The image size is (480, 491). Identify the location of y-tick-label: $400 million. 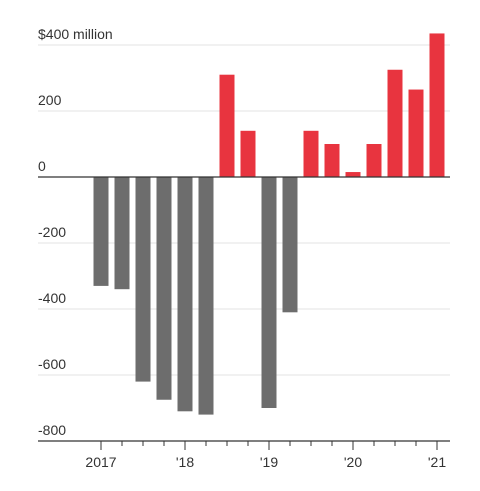
(75, 34).